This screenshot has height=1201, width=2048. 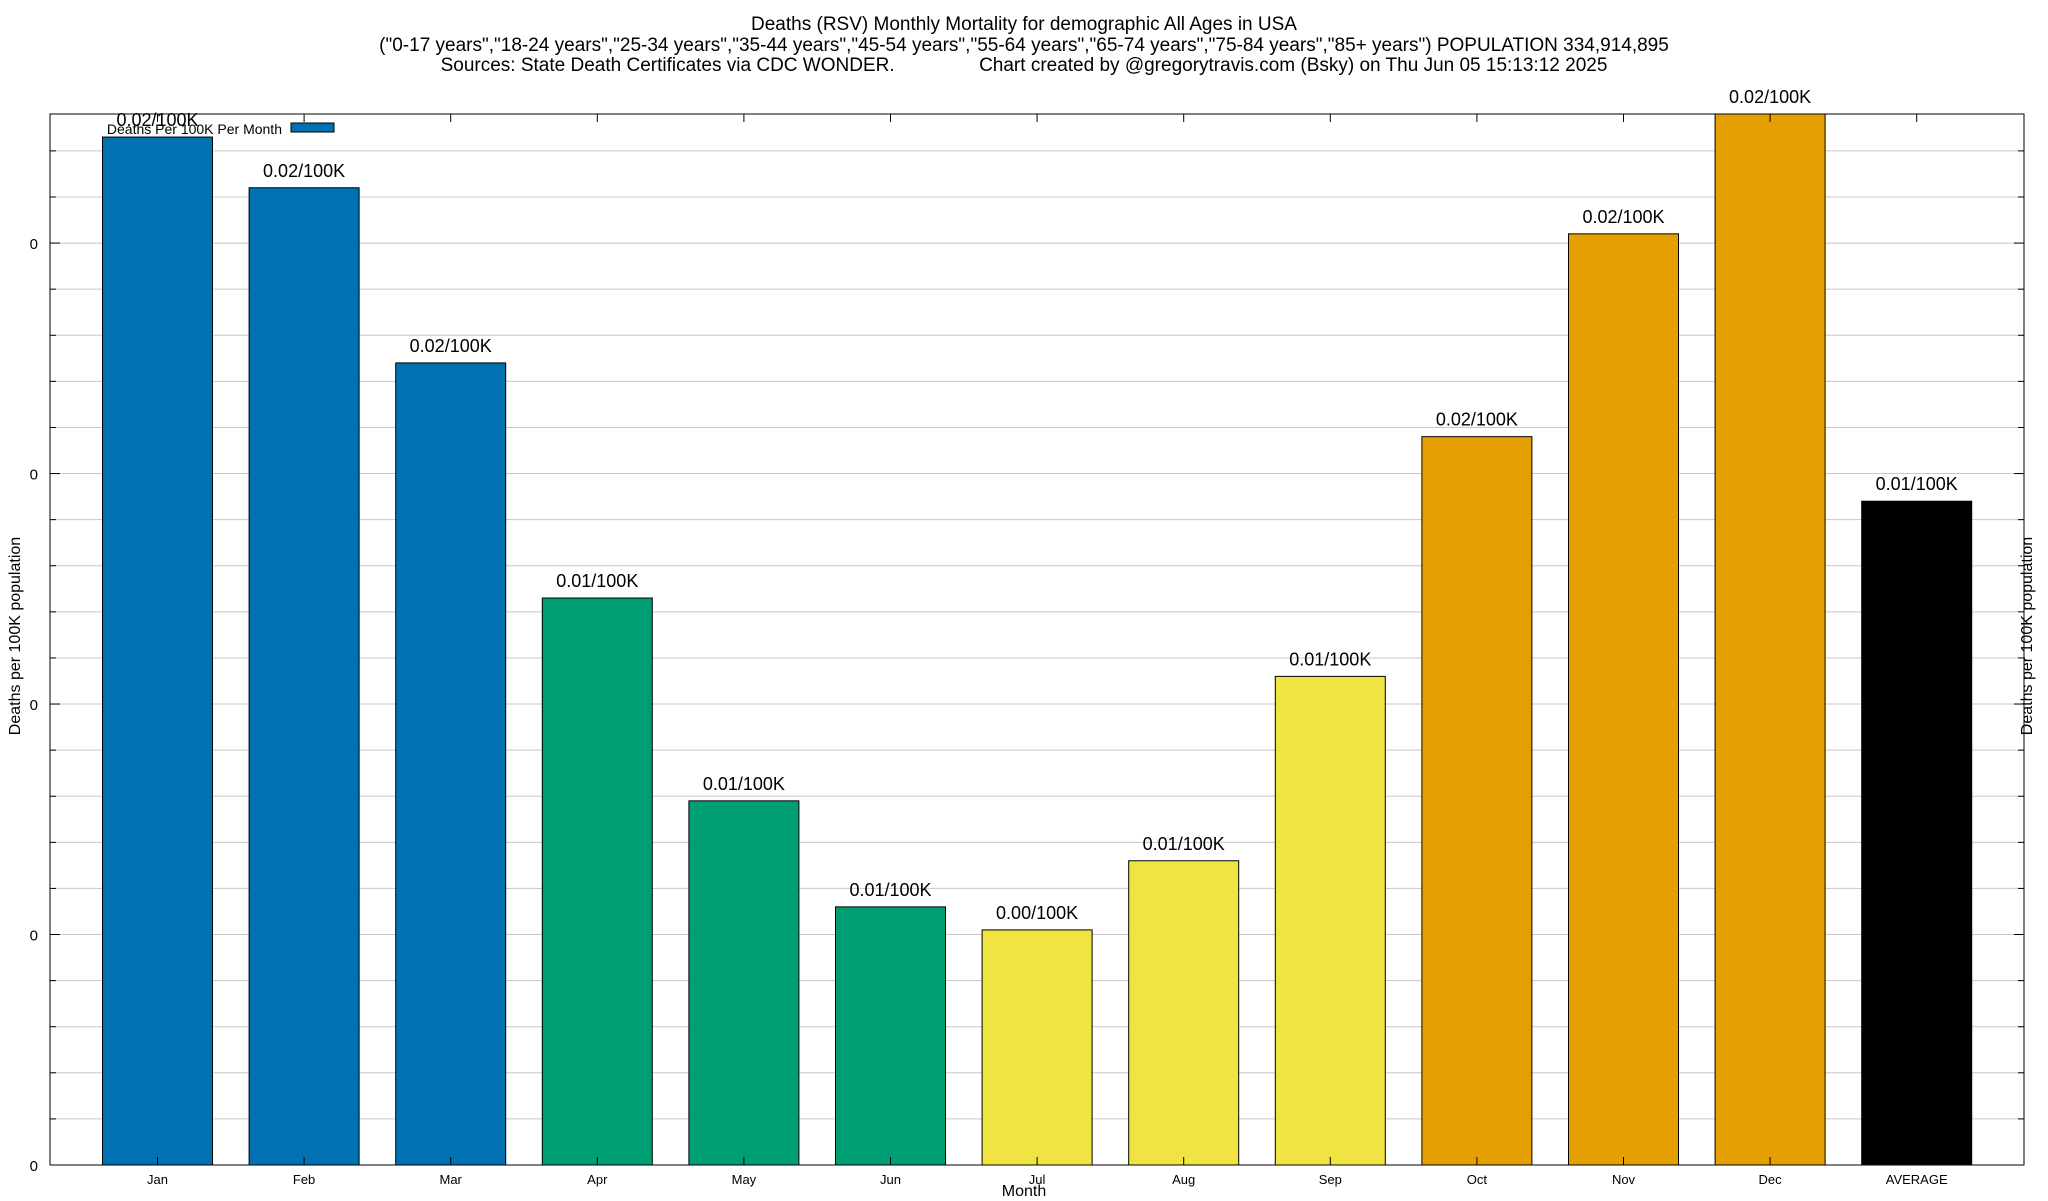 I want to click on x-tick-label: Jan, so click(x=157, y=1179).